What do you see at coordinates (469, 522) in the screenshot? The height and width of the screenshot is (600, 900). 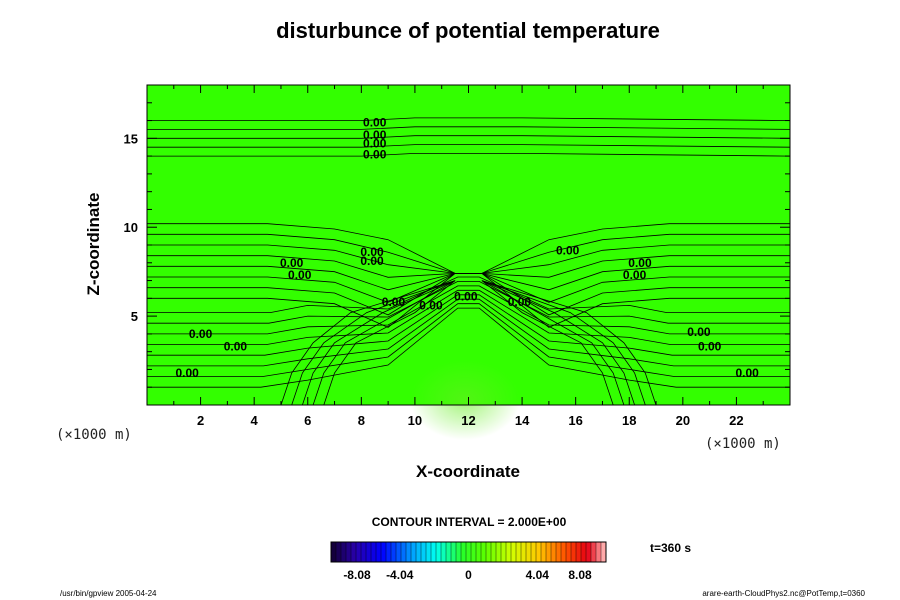 I see `contour-interval: CONTOUR INTERVAL = 2.000E+00` at bounding box center [469, 522].